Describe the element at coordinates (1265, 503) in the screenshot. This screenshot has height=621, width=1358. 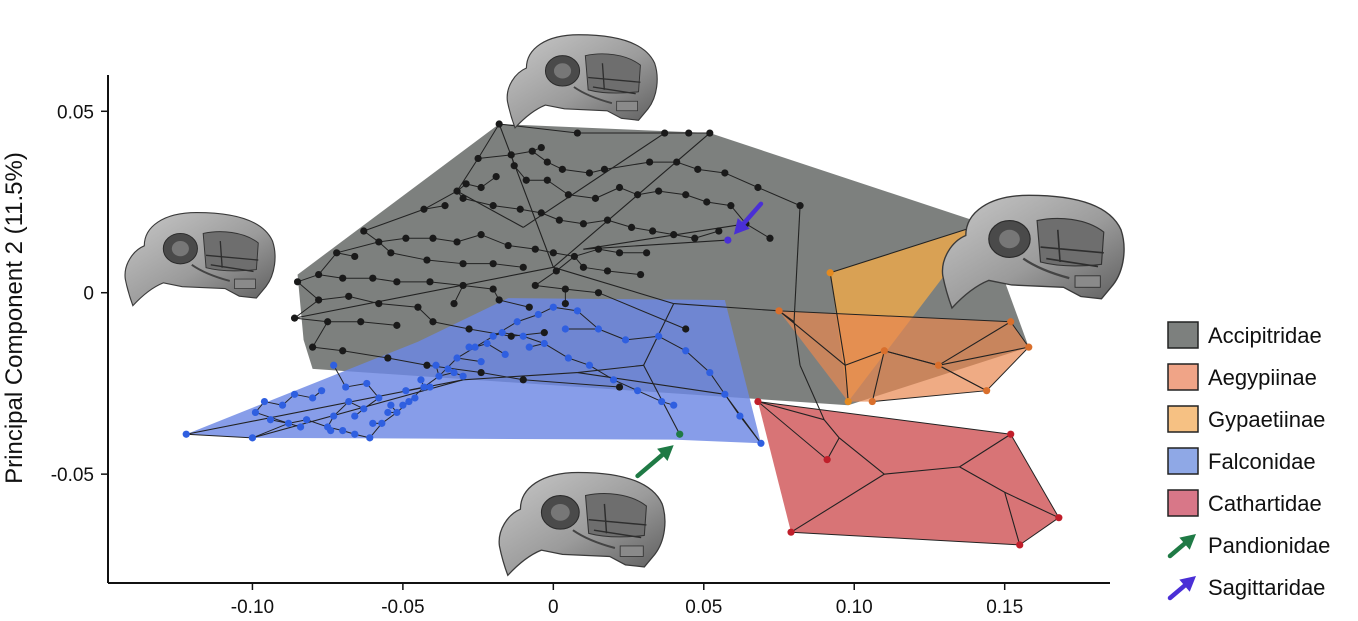
I see `legend-label: Cathartidae` at that location.